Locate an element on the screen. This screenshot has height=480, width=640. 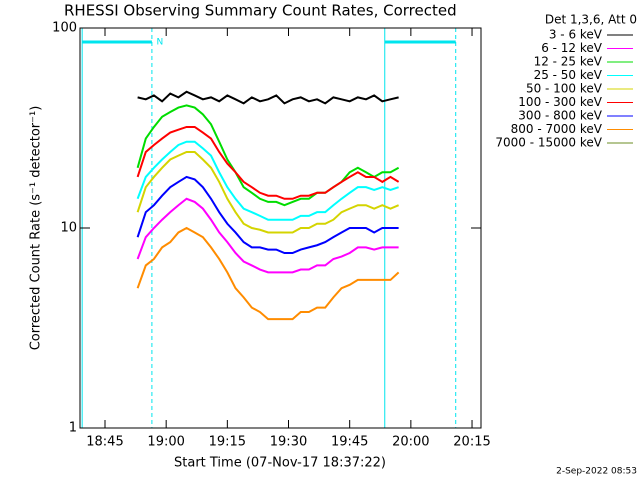
night-label: N is located at coordinates (160, 43).